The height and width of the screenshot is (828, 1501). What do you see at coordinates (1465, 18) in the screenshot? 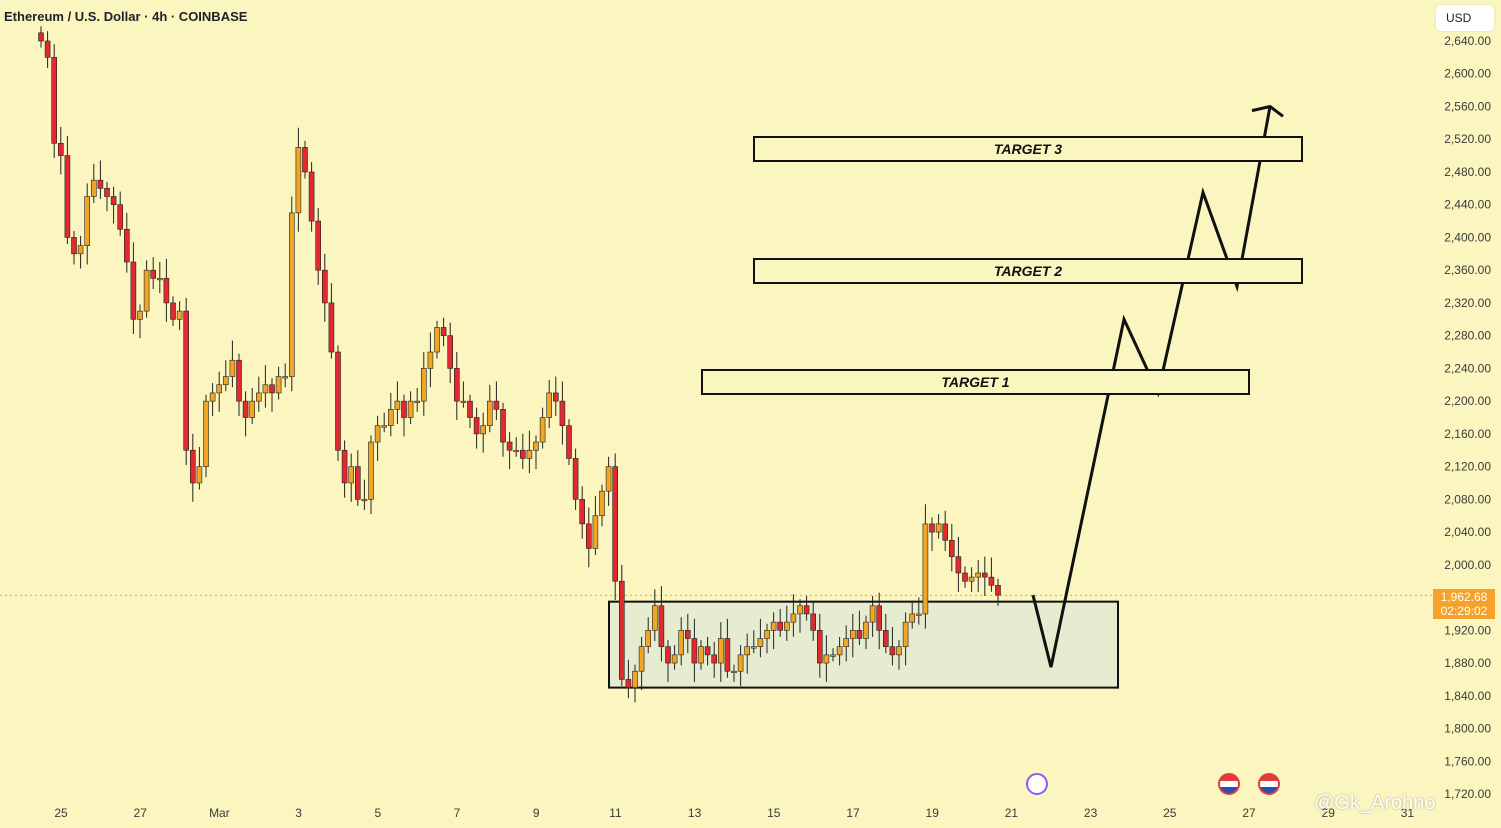
I see `currency-button: USD` at bounding box center [1465, 18].